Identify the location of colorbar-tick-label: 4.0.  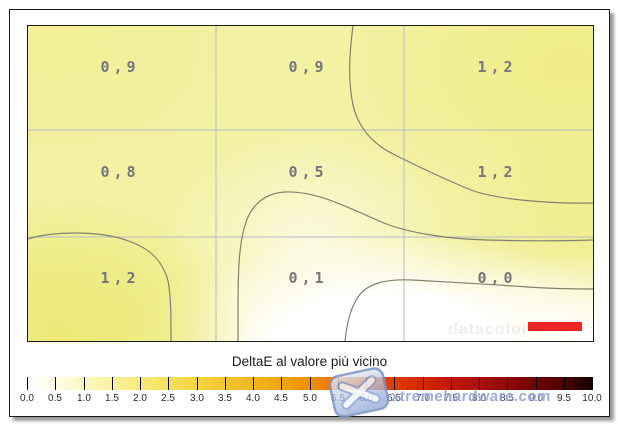
(253, 398).